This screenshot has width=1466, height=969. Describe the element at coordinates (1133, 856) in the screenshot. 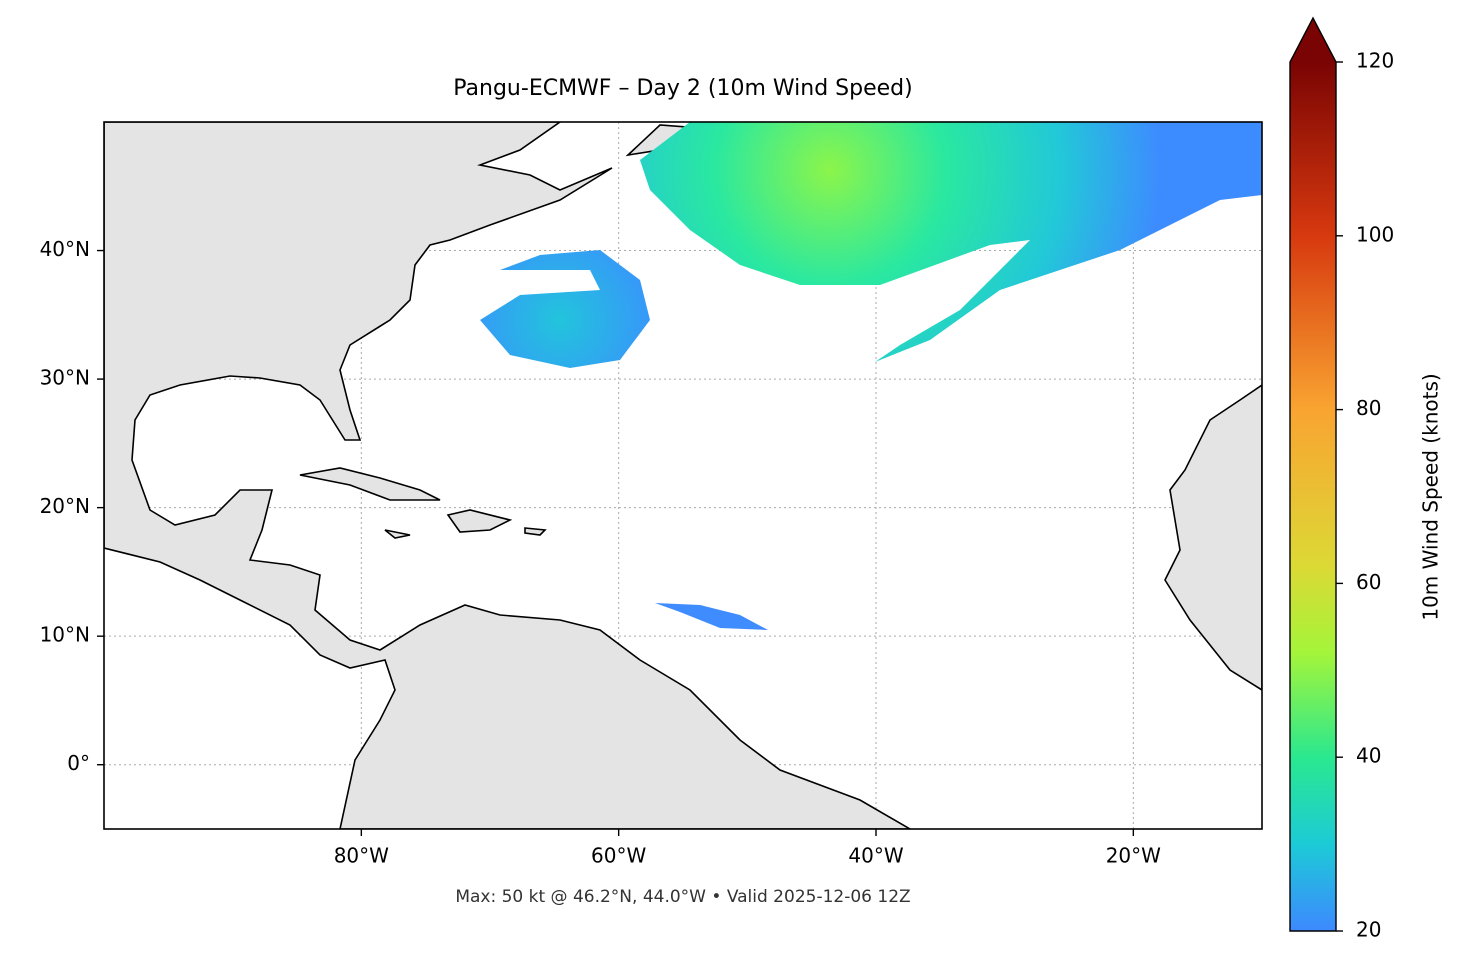

I see `x-tick-label: 20°W` at that location.